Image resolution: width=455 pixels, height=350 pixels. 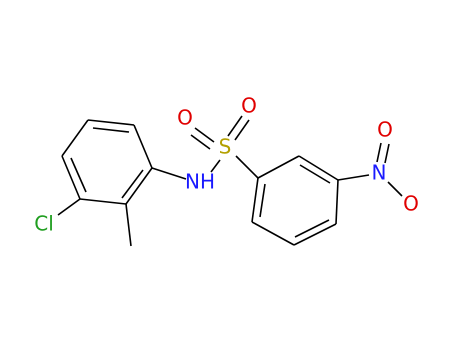 What do you see at coordinates (44, 224) in the screenshot?
I see `atom-label: Cl` at bounding box center [44, 224].